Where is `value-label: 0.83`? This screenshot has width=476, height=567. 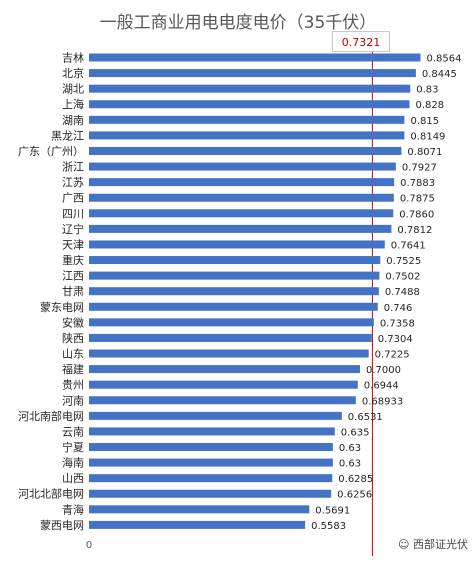 value-label: 0.83 is located at coordinates (427, 90).